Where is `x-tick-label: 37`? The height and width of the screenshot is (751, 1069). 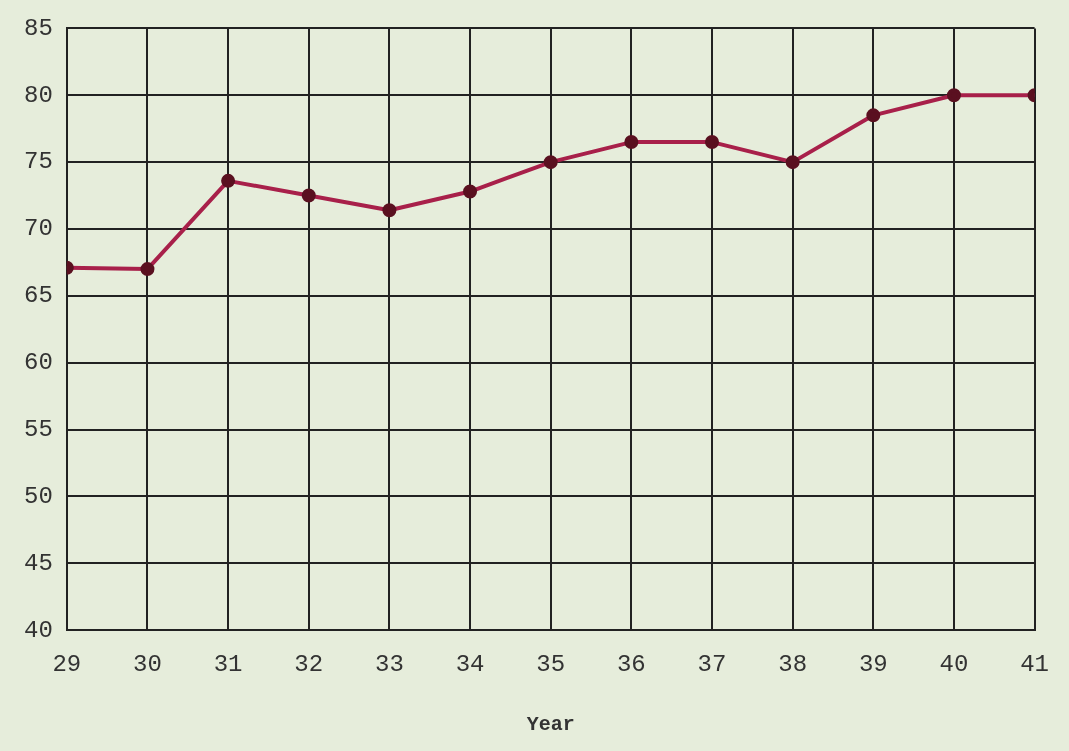 x-tick-label: 37 is located at coordinates (712, 664).